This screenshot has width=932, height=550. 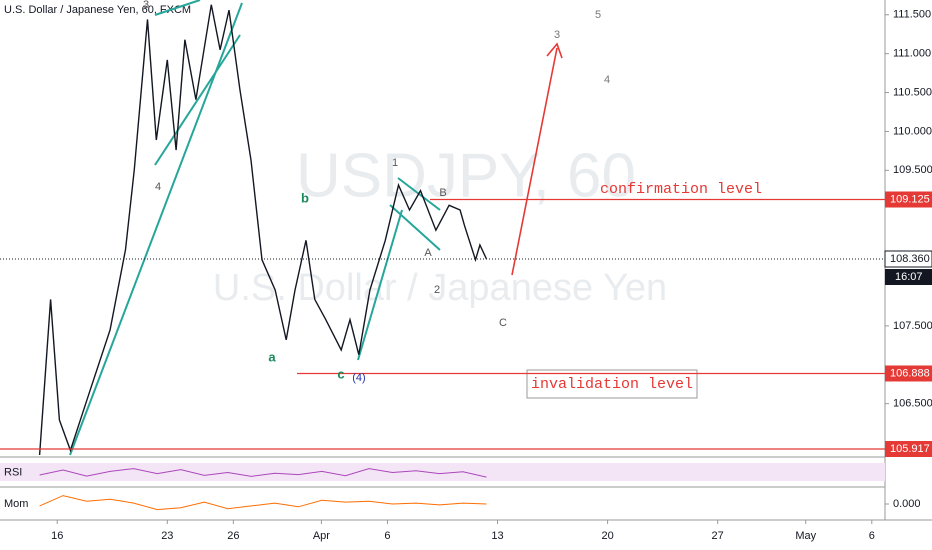 What do you see at coordinates (321, 536) in the screenshot?
I see `x-tick-label: Apr` at bounding box center [321, 536].